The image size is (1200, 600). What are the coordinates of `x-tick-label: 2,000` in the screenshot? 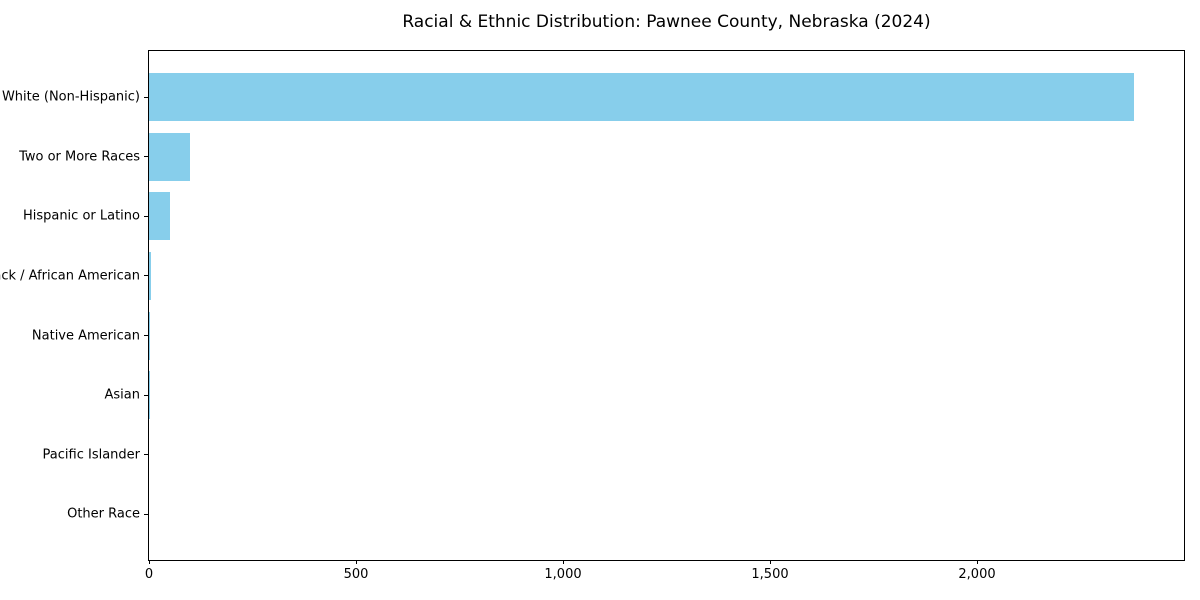 It's located at (977, 574).